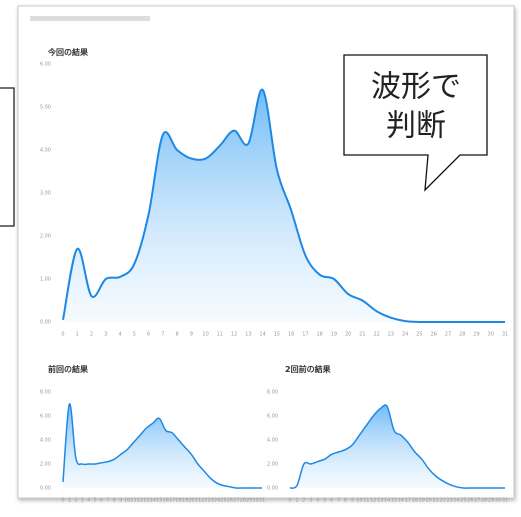 This screenshot has height=517, width=521. I want to click on x-tick-label: 3, so click(310, 501).